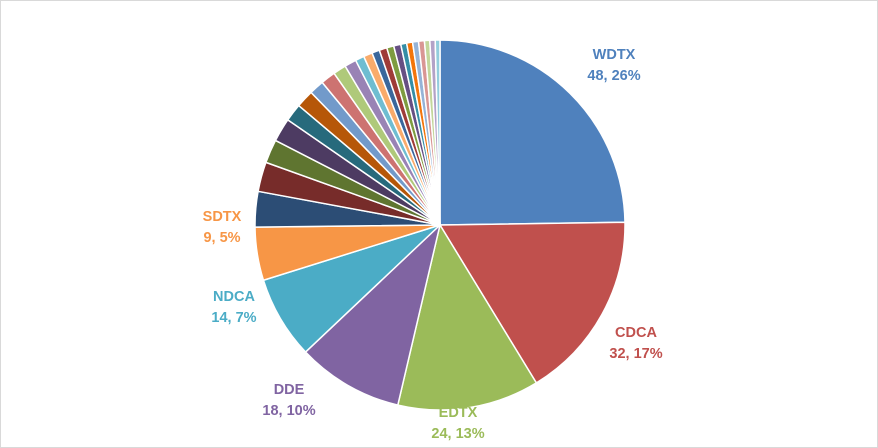 The image size is (878, 448). I want to click on data-label-category: SDTX, so click(222, 217).